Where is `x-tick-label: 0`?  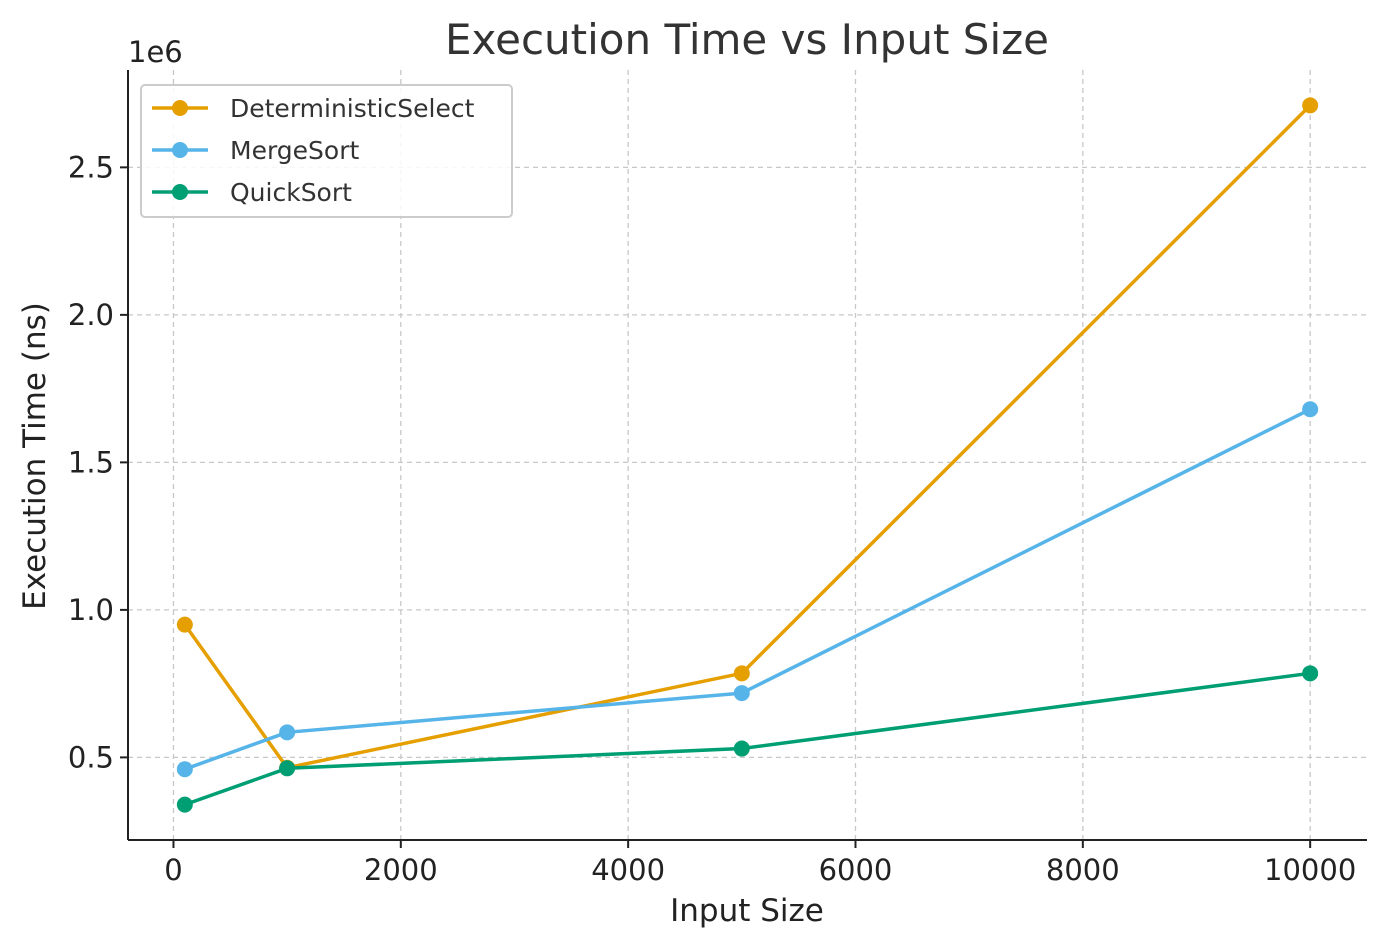
x-tick-label: 0 is located at coordinates (173, 870).